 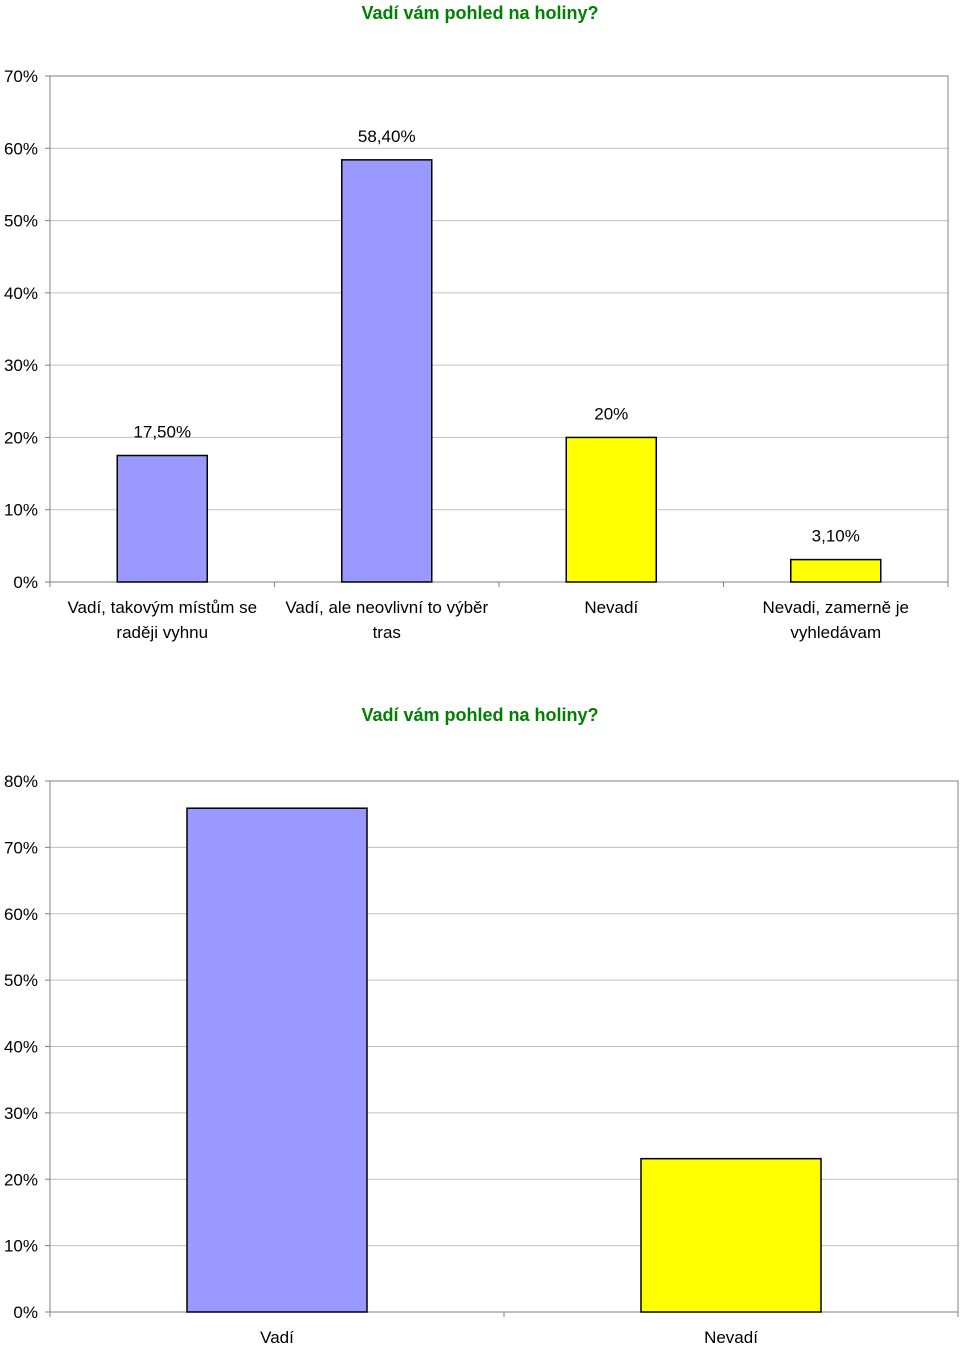 What do you see at coordinates (162, 632) in the screenshot?
I see `category-label: raději vyhnu` at bounding box center [162, 632].